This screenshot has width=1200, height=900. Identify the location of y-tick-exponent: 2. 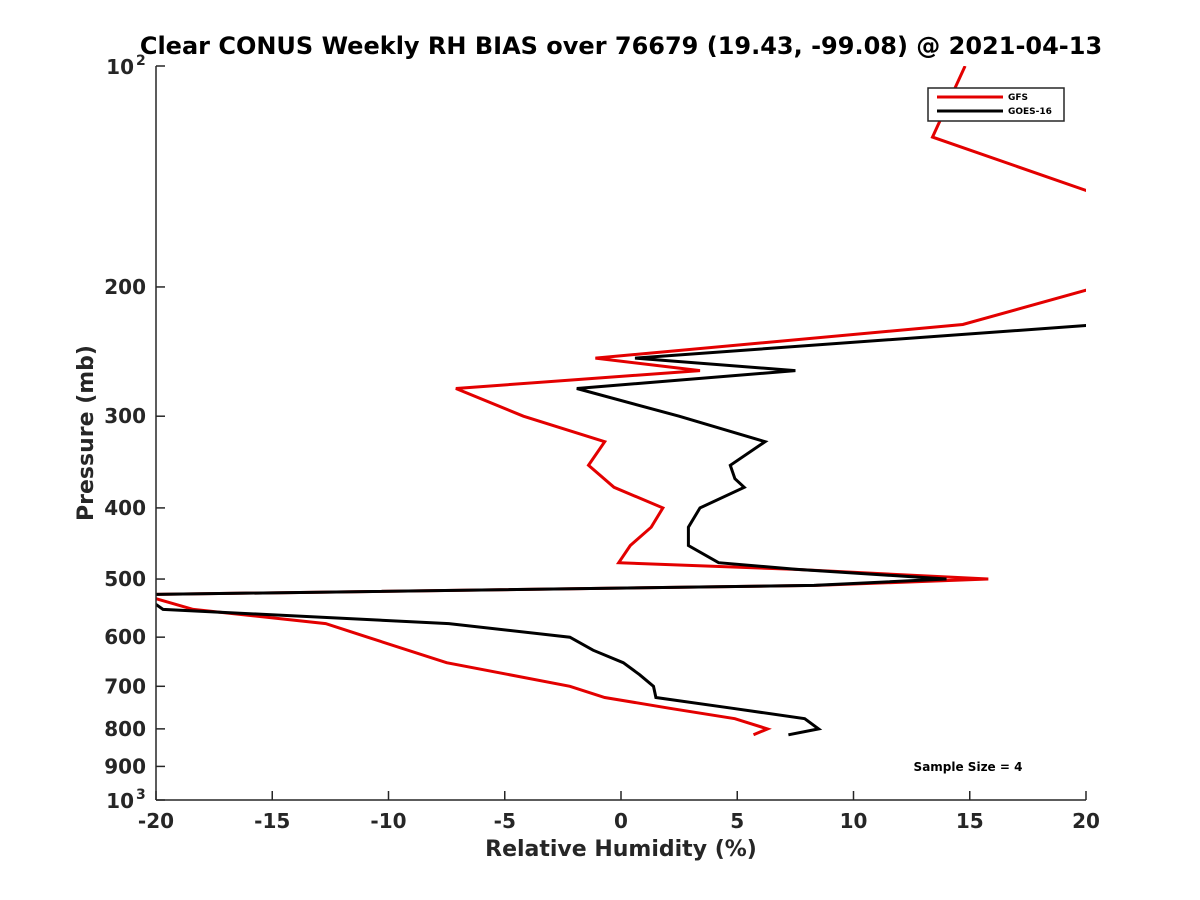
(141, 61).